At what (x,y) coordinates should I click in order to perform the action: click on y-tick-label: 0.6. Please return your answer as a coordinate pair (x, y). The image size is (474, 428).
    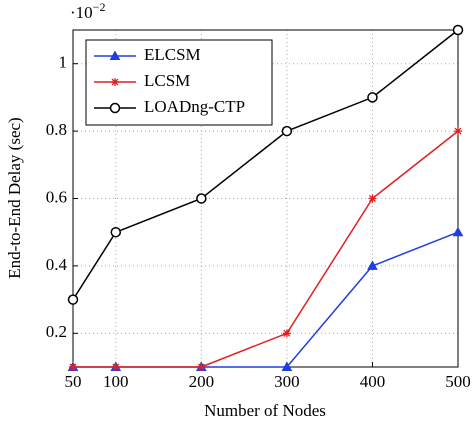
    Looking at the image, I should click on (56, 196).